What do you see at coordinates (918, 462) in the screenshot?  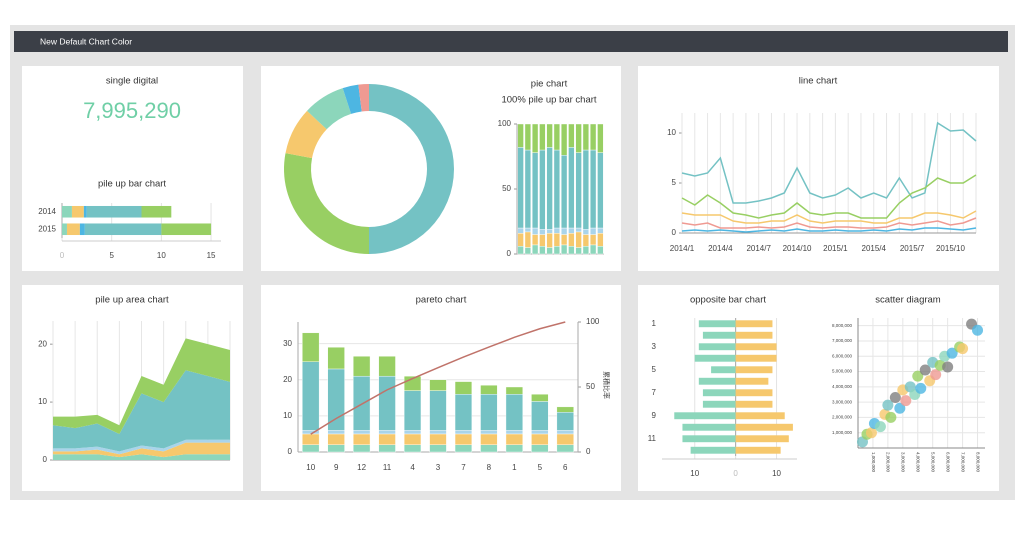 I see `x-tick-label: 4,000,000` at bounding box center [918, 462].